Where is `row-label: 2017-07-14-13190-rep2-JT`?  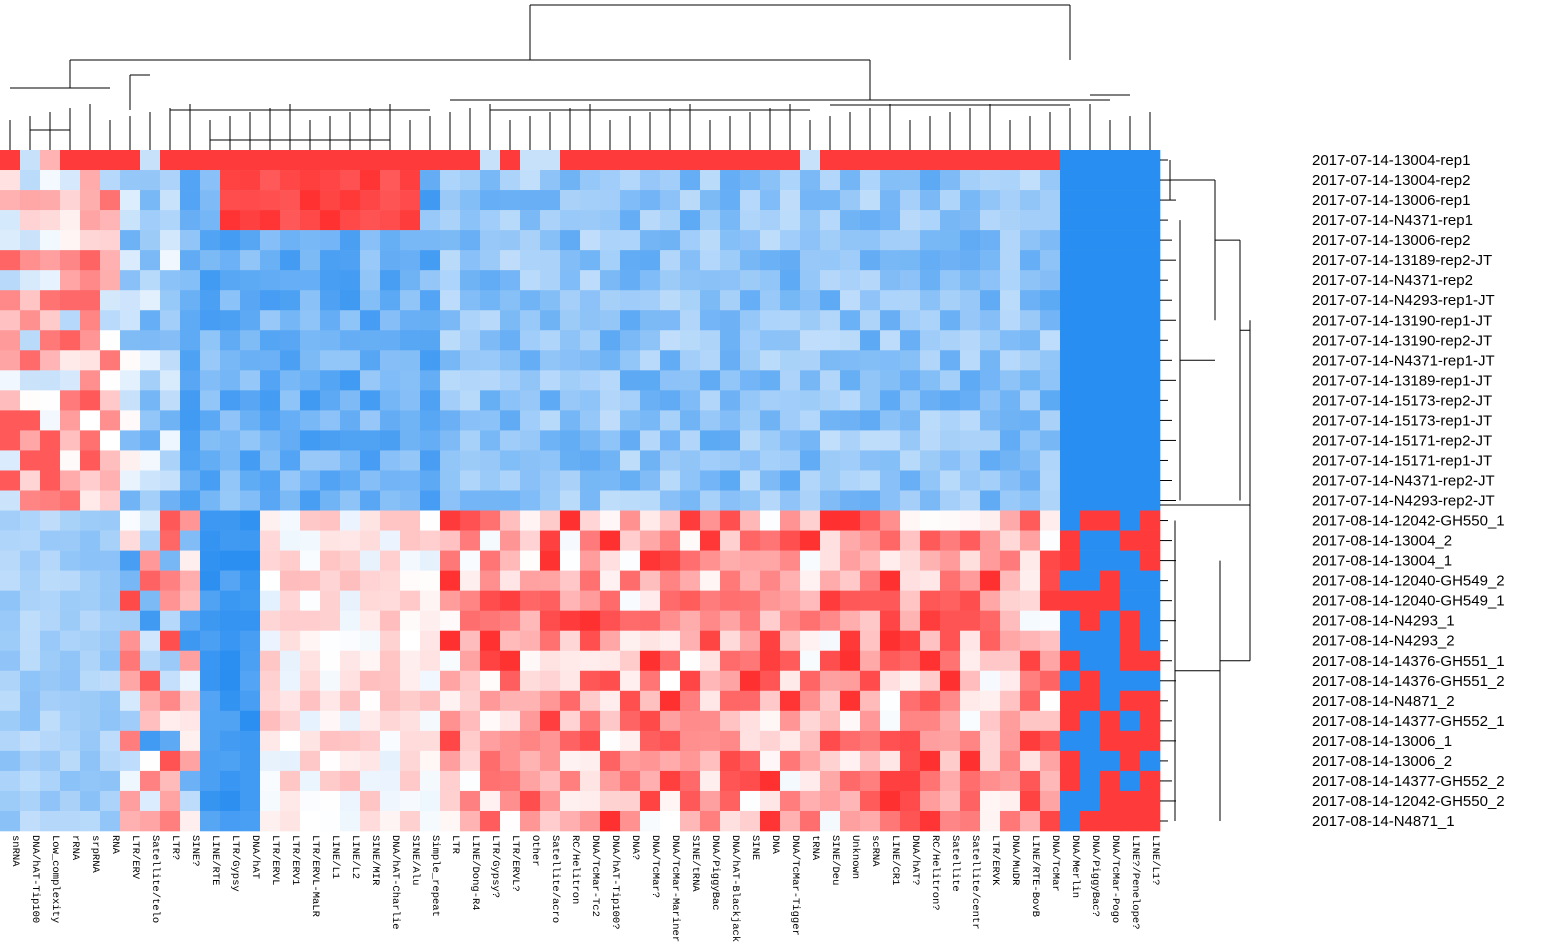 row-label: 2017-07-14-13190-rep2-JT is located at coordinates (1402, 340).